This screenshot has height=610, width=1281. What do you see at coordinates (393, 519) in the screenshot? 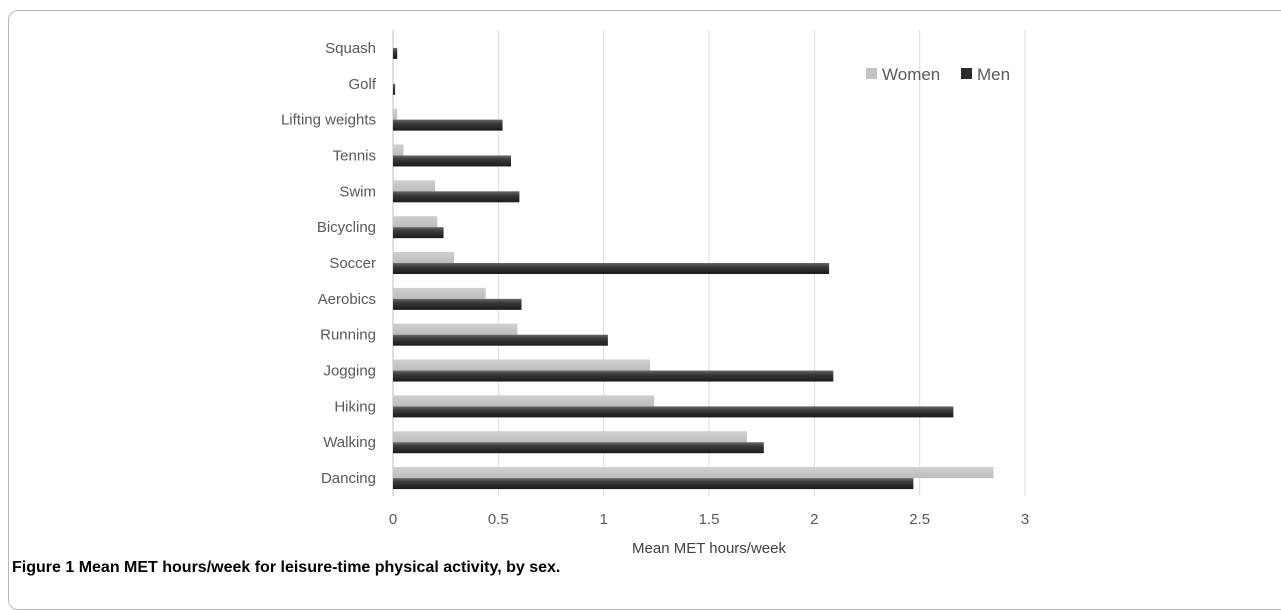
I see `x-tick-label: 0` at bounding box center [393, 519].